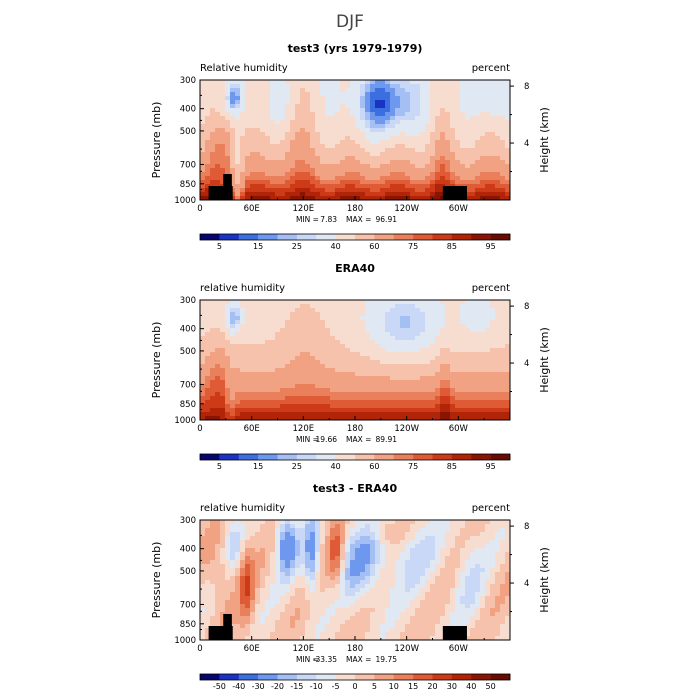 This screenshot has height=700, width=700. What do you see at coordinates (355, 268) in the screenshot?
I see `panel-title: ERA40` at bounding box center [355, 268].